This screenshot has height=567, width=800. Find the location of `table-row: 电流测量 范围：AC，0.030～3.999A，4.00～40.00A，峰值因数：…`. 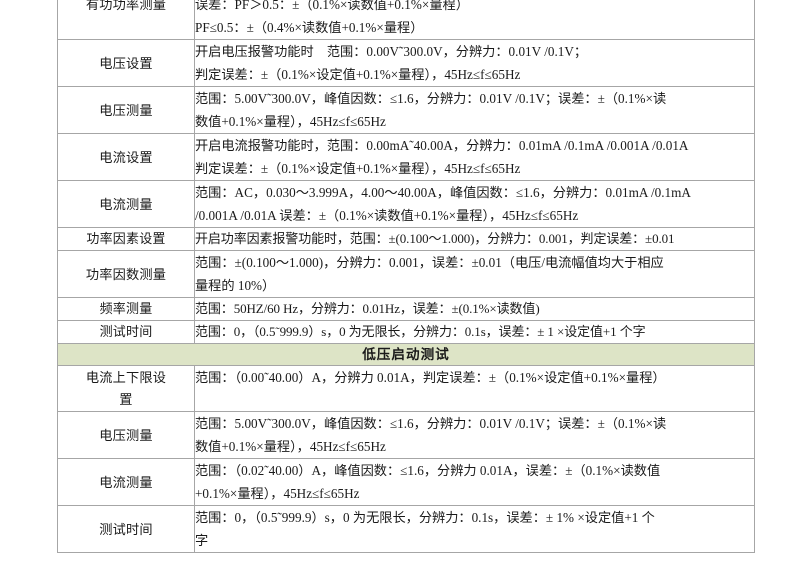

table-row: 电流测量 范围：AC，0.030～3.999A，4.00～40.00A，峰值因数：… is located at coordinates (406, 204).